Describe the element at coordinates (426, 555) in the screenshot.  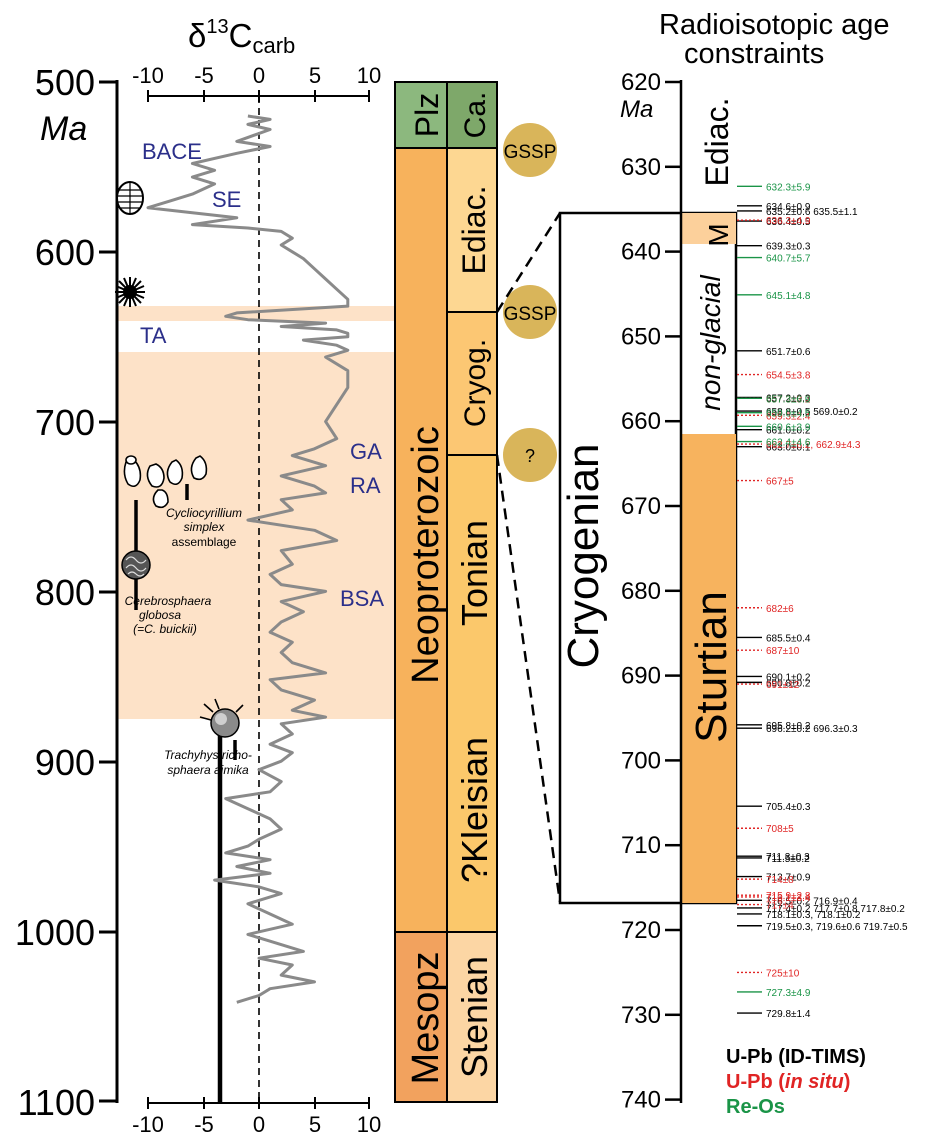
I see `era-label-neoproterozoic: Neoproterozoic` at that location.